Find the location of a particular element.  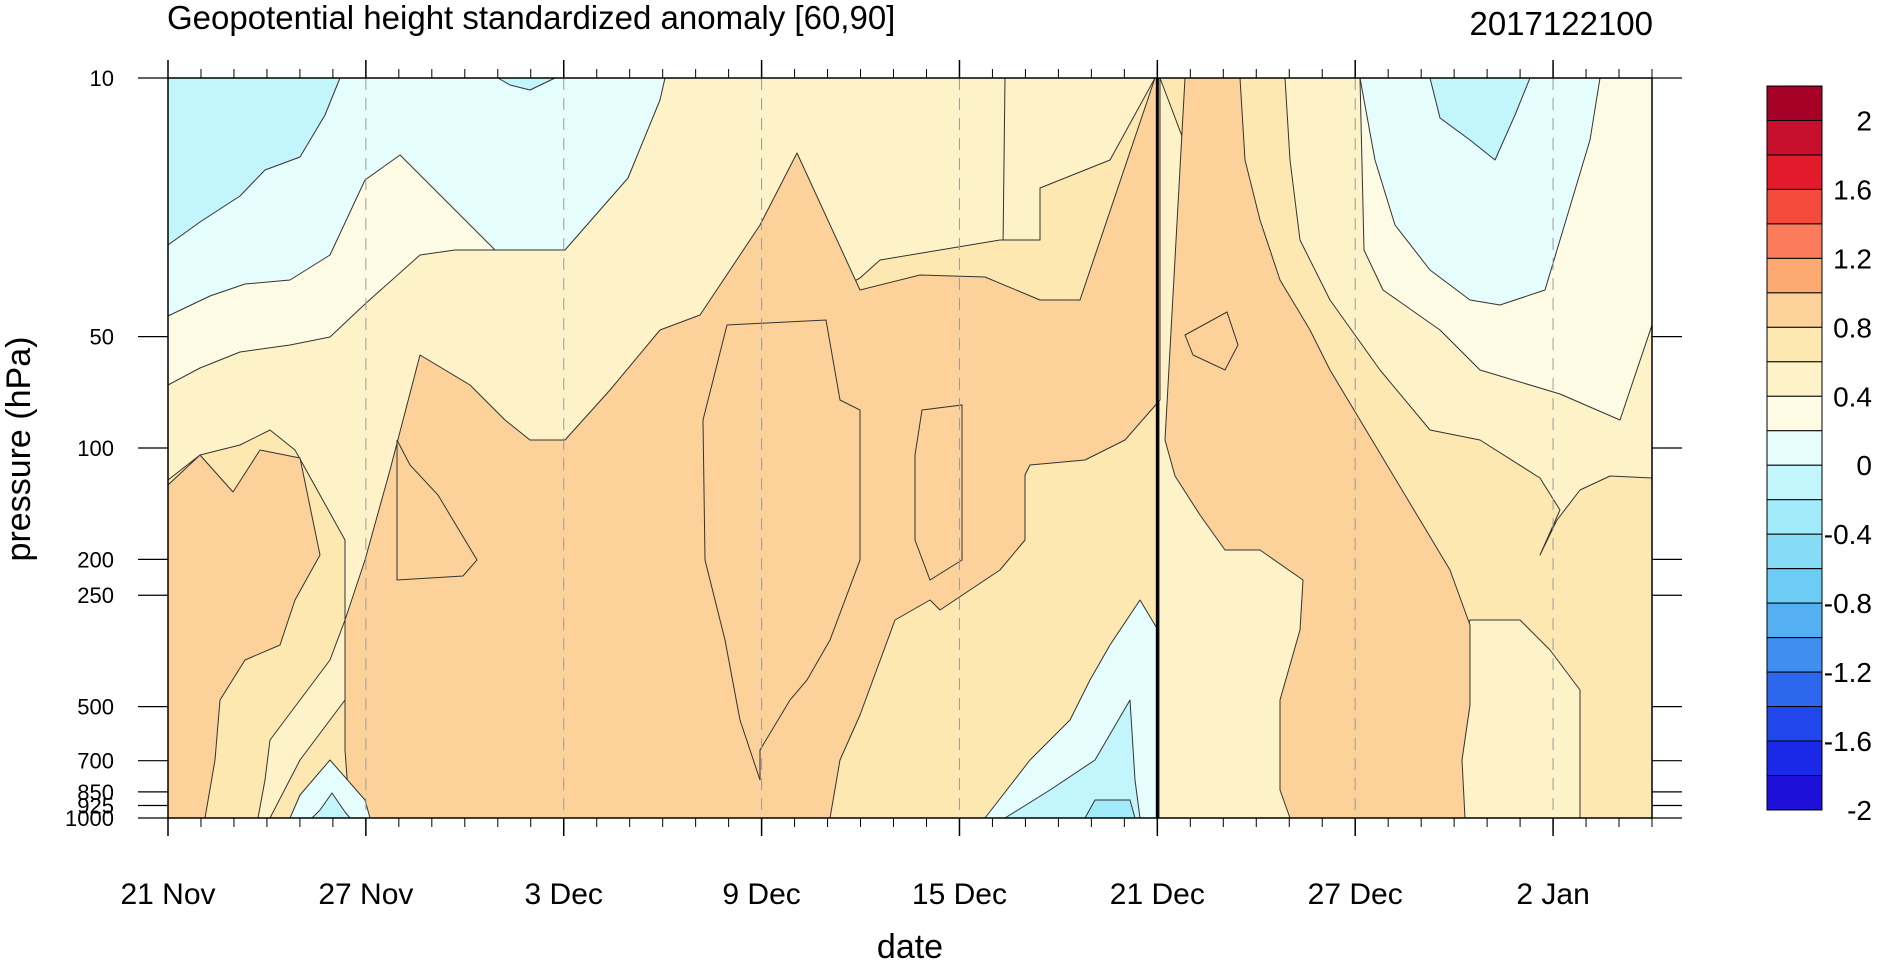

y-tick-label: 250 is located at coordinates (95, 595).